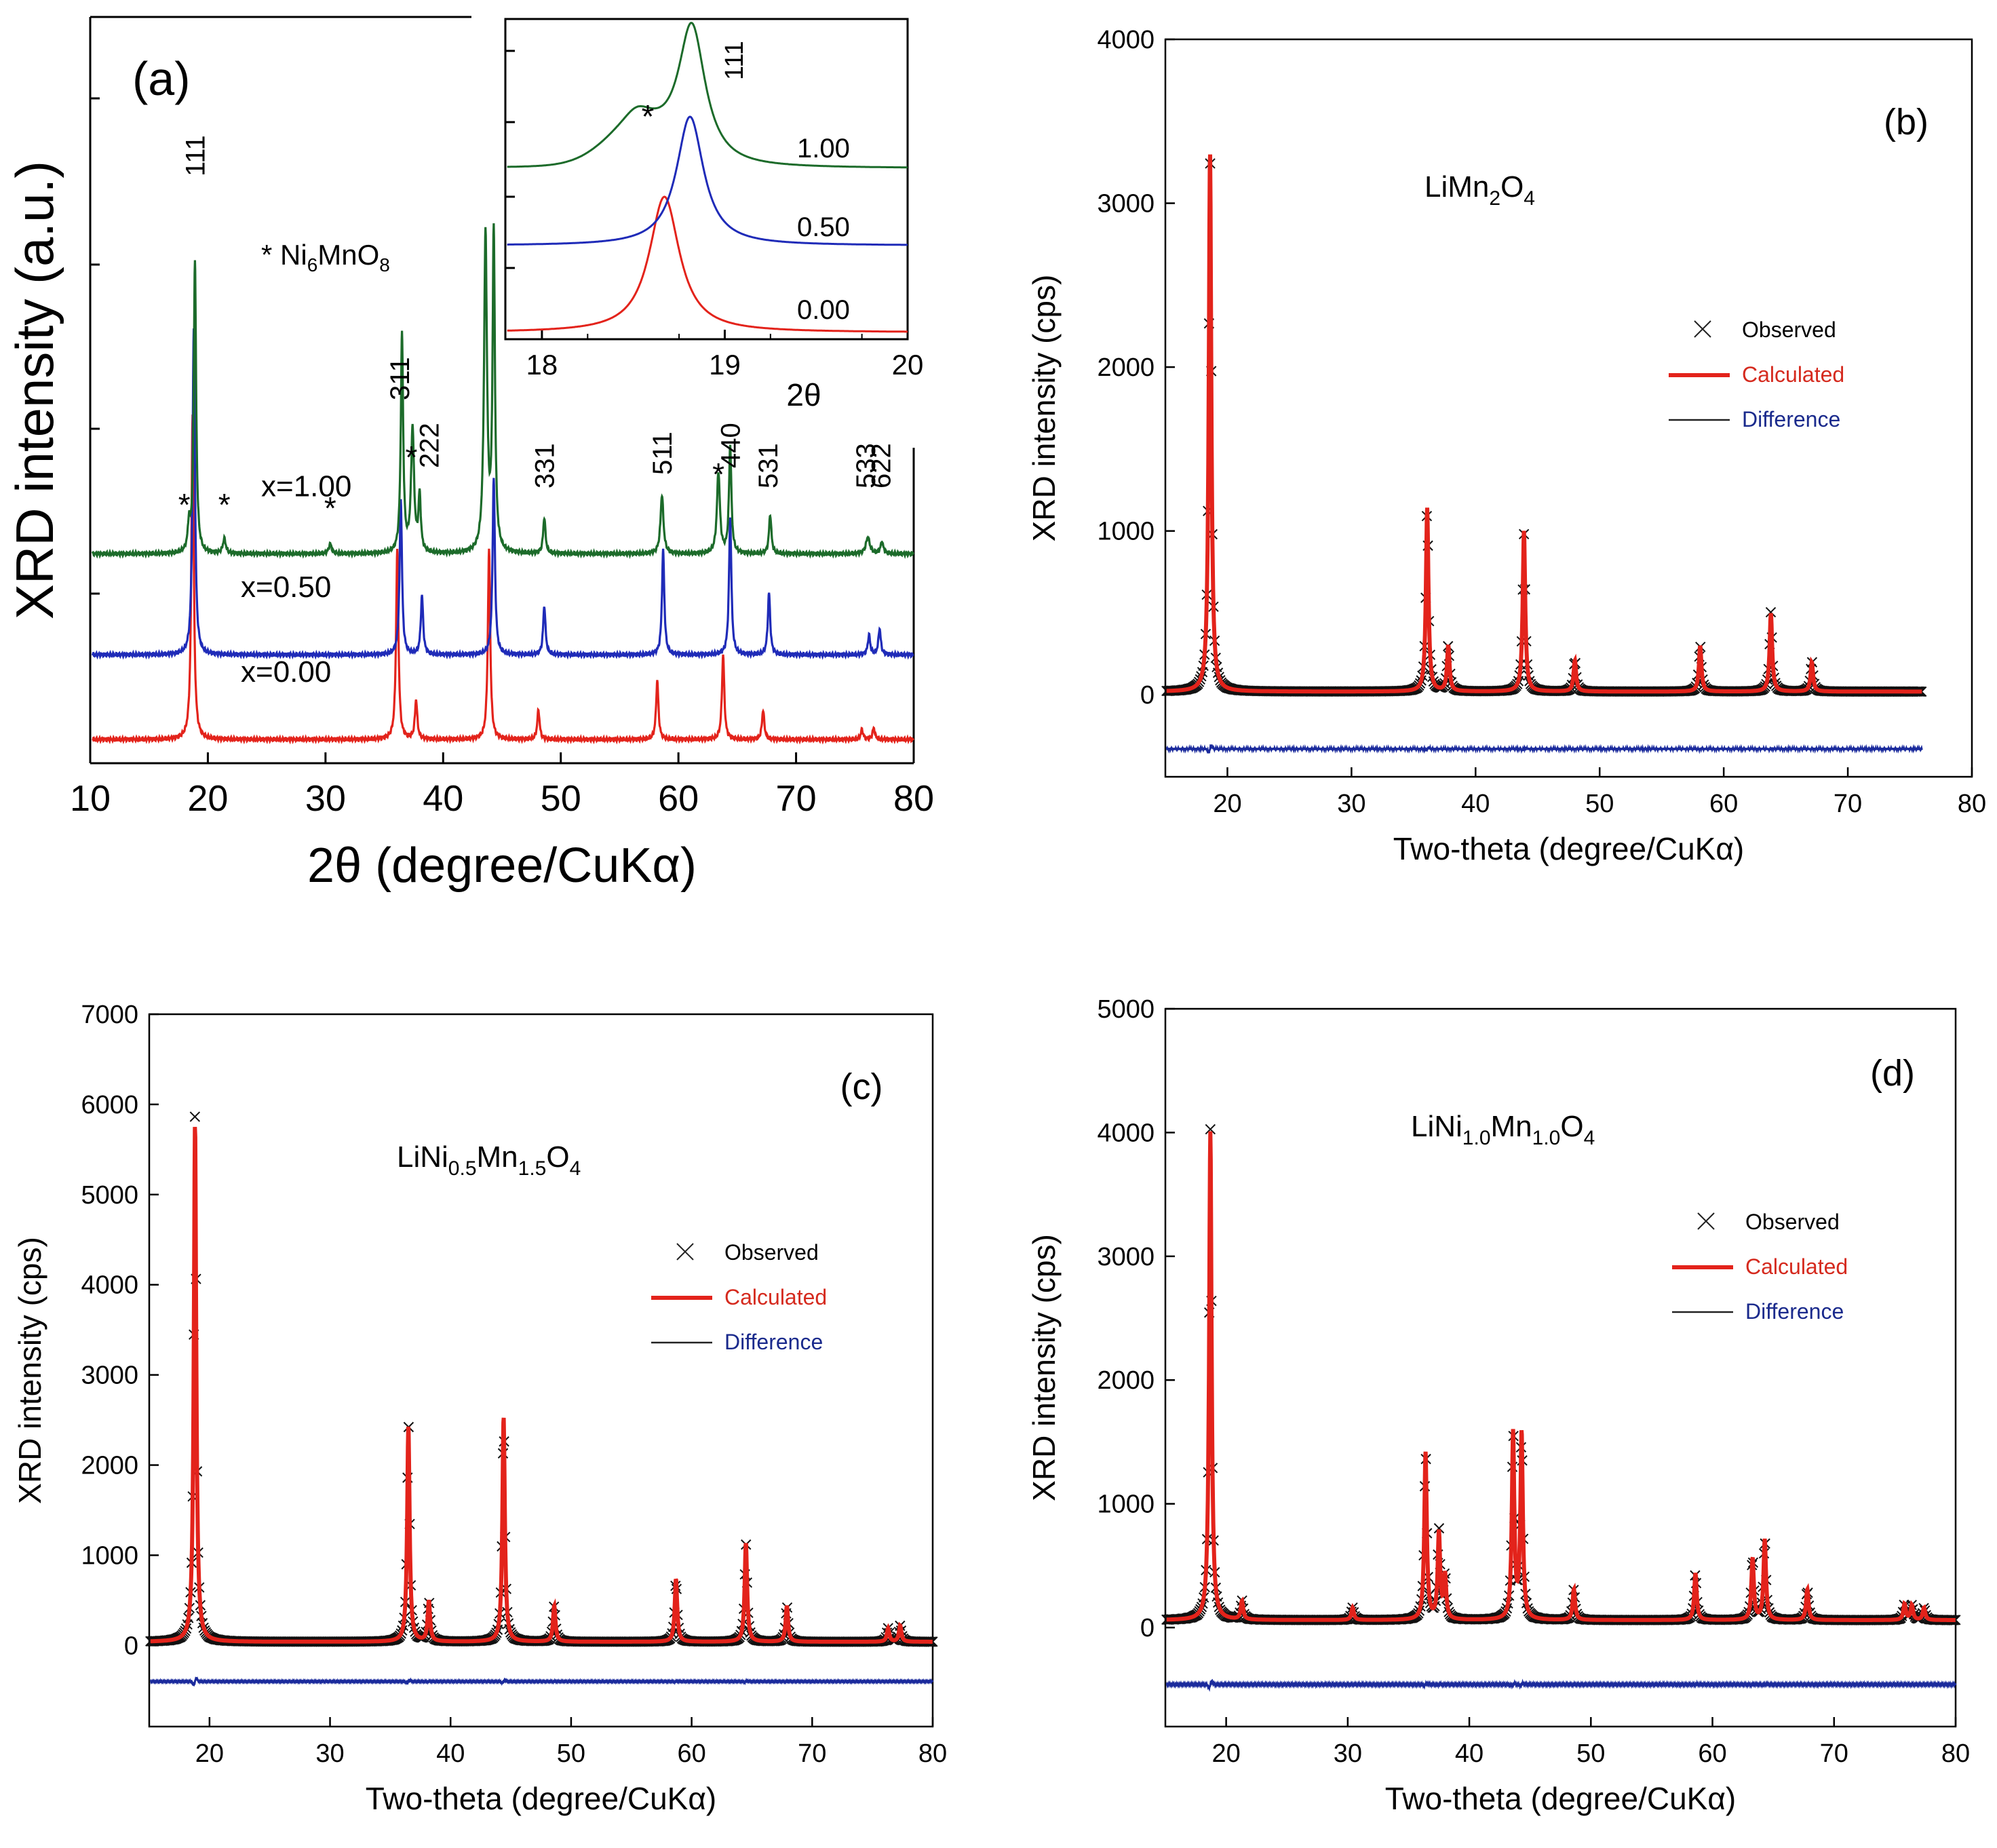 The width and height of the screenshot is (1997, 1848). What do you see at coordinates (812, 1754) in the screenshot?
I see `panel-c-x-tick-label-70: 70` at bounding box center [812, 1754].